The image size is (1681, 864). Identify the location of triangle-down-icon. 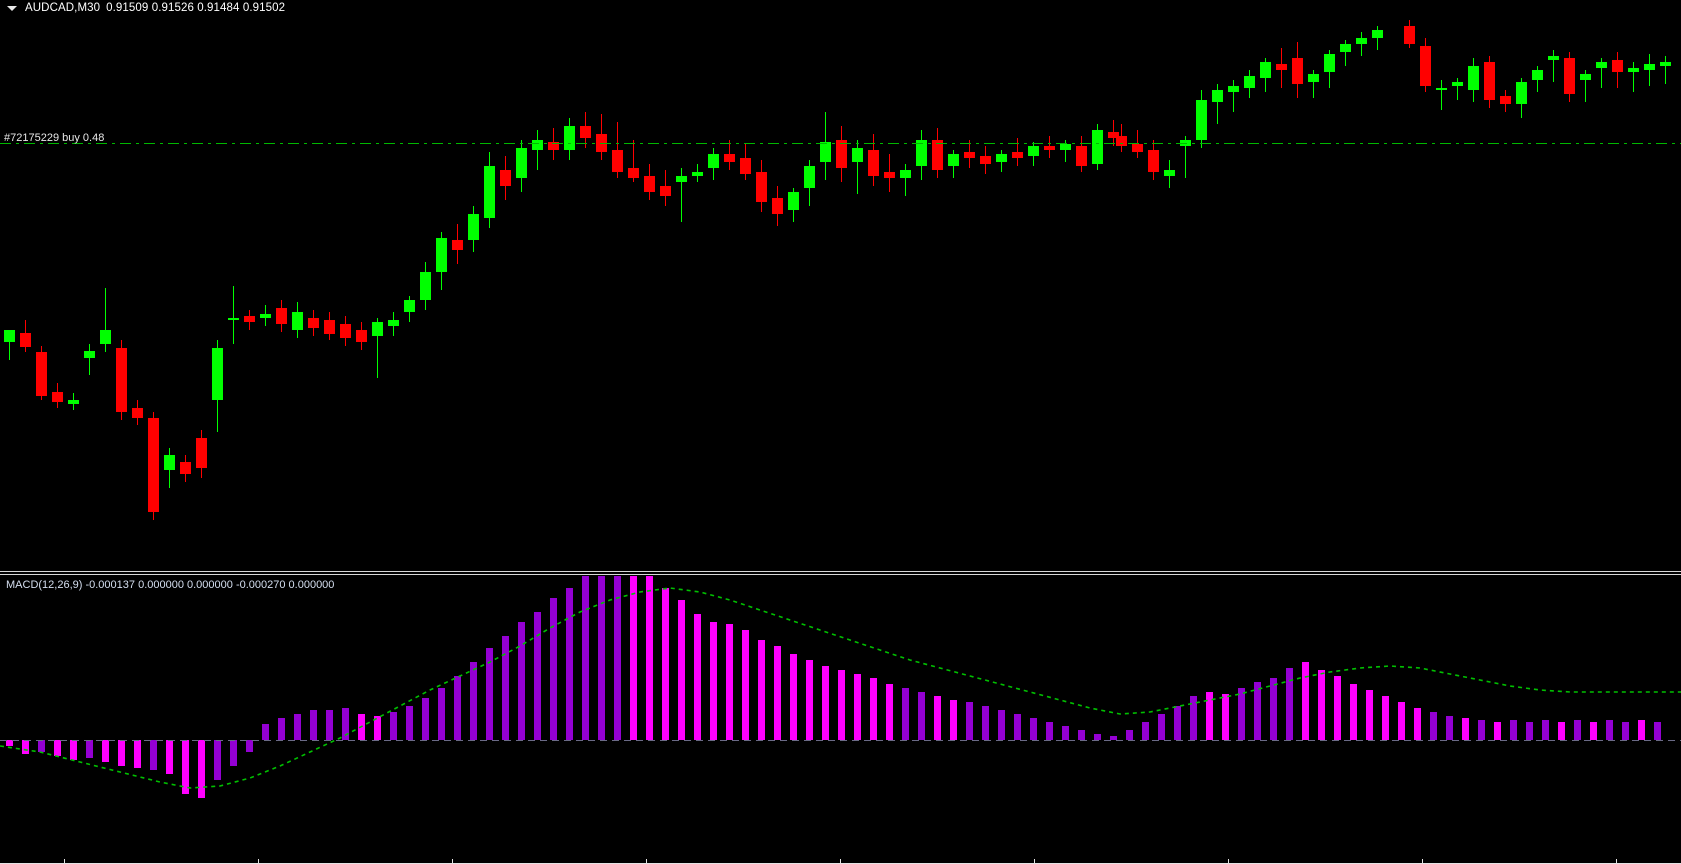
(12, 8).